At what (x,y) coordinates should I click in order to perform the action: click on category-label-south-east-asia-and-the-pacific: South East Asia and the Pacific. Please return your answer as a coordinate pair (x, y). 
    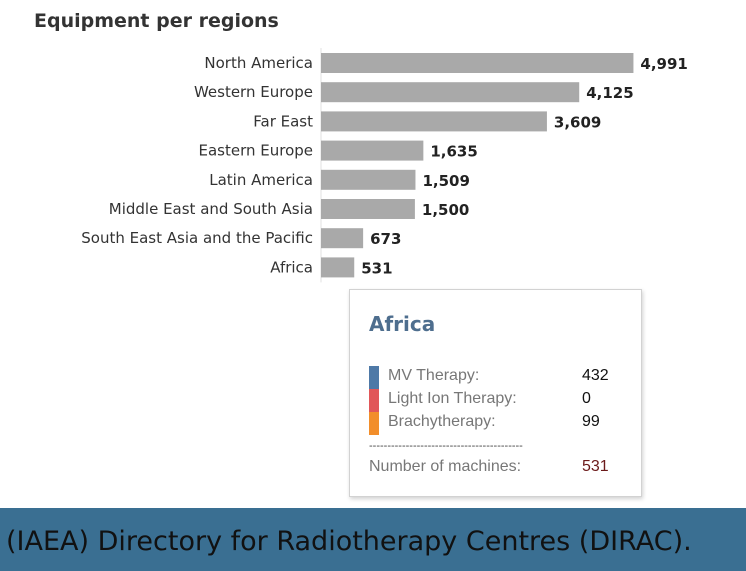
    Looking at the image, I should click on (197, 238).